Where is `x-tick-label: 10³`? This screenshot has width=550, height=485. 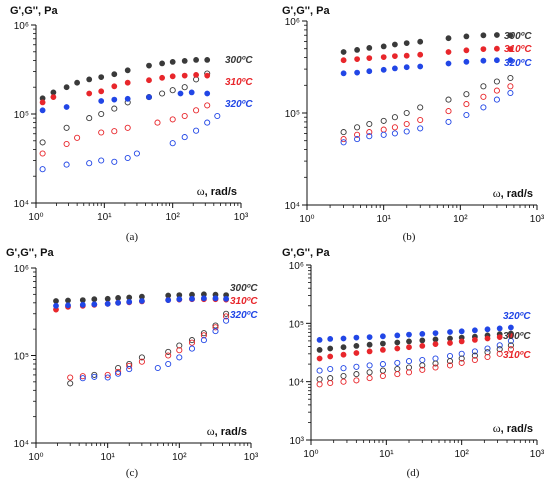 x-tick-label: 10³ is located at coordinates (537, 454).